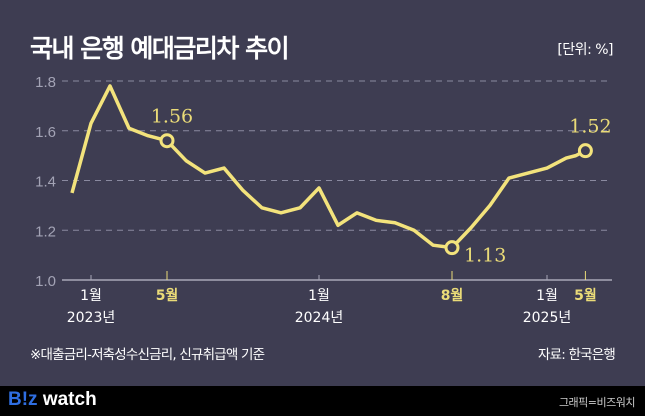  I want to click on y-tick-label: 1.6, so click(45, 132).